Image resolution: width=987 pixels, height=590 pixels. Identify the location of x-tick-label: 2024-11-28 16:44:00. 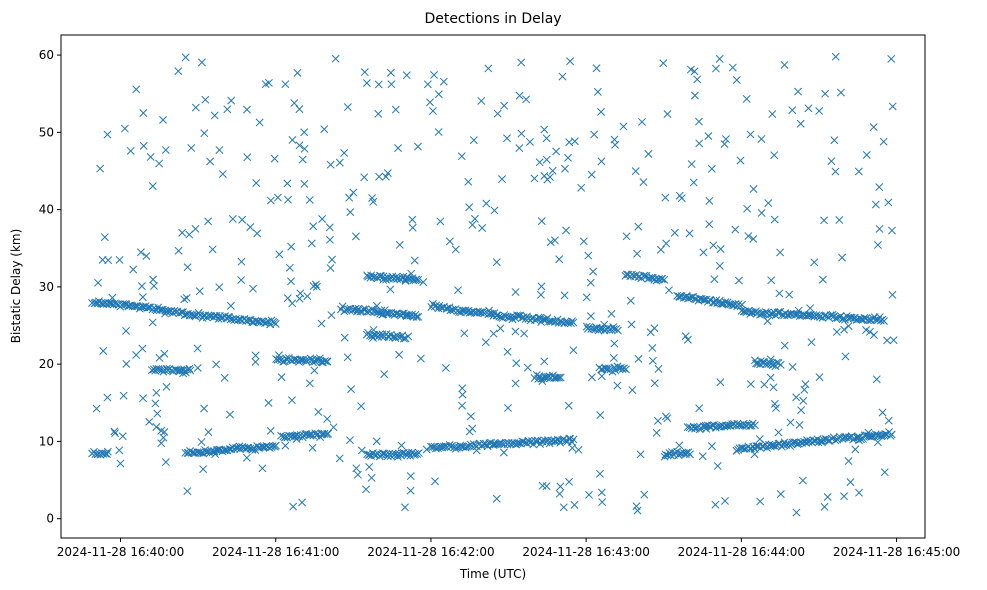
(741, 552).